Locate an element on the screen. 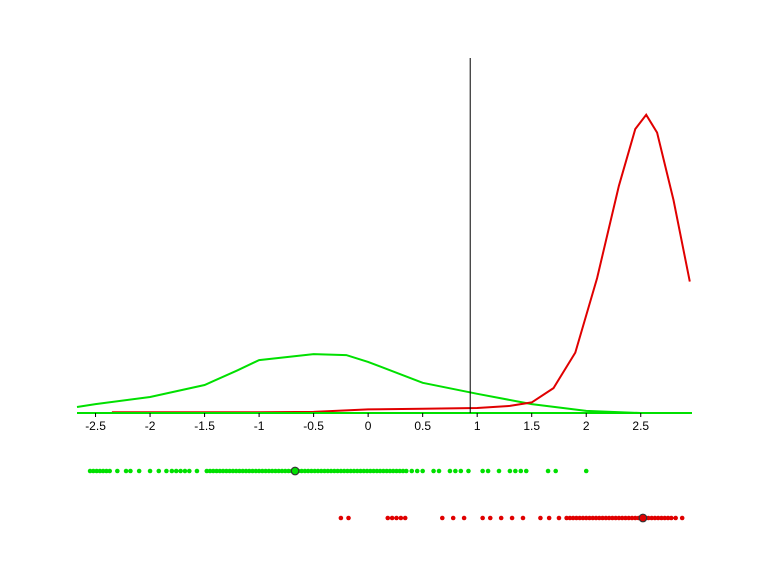  density-curve is located at coordinates (383, 383).